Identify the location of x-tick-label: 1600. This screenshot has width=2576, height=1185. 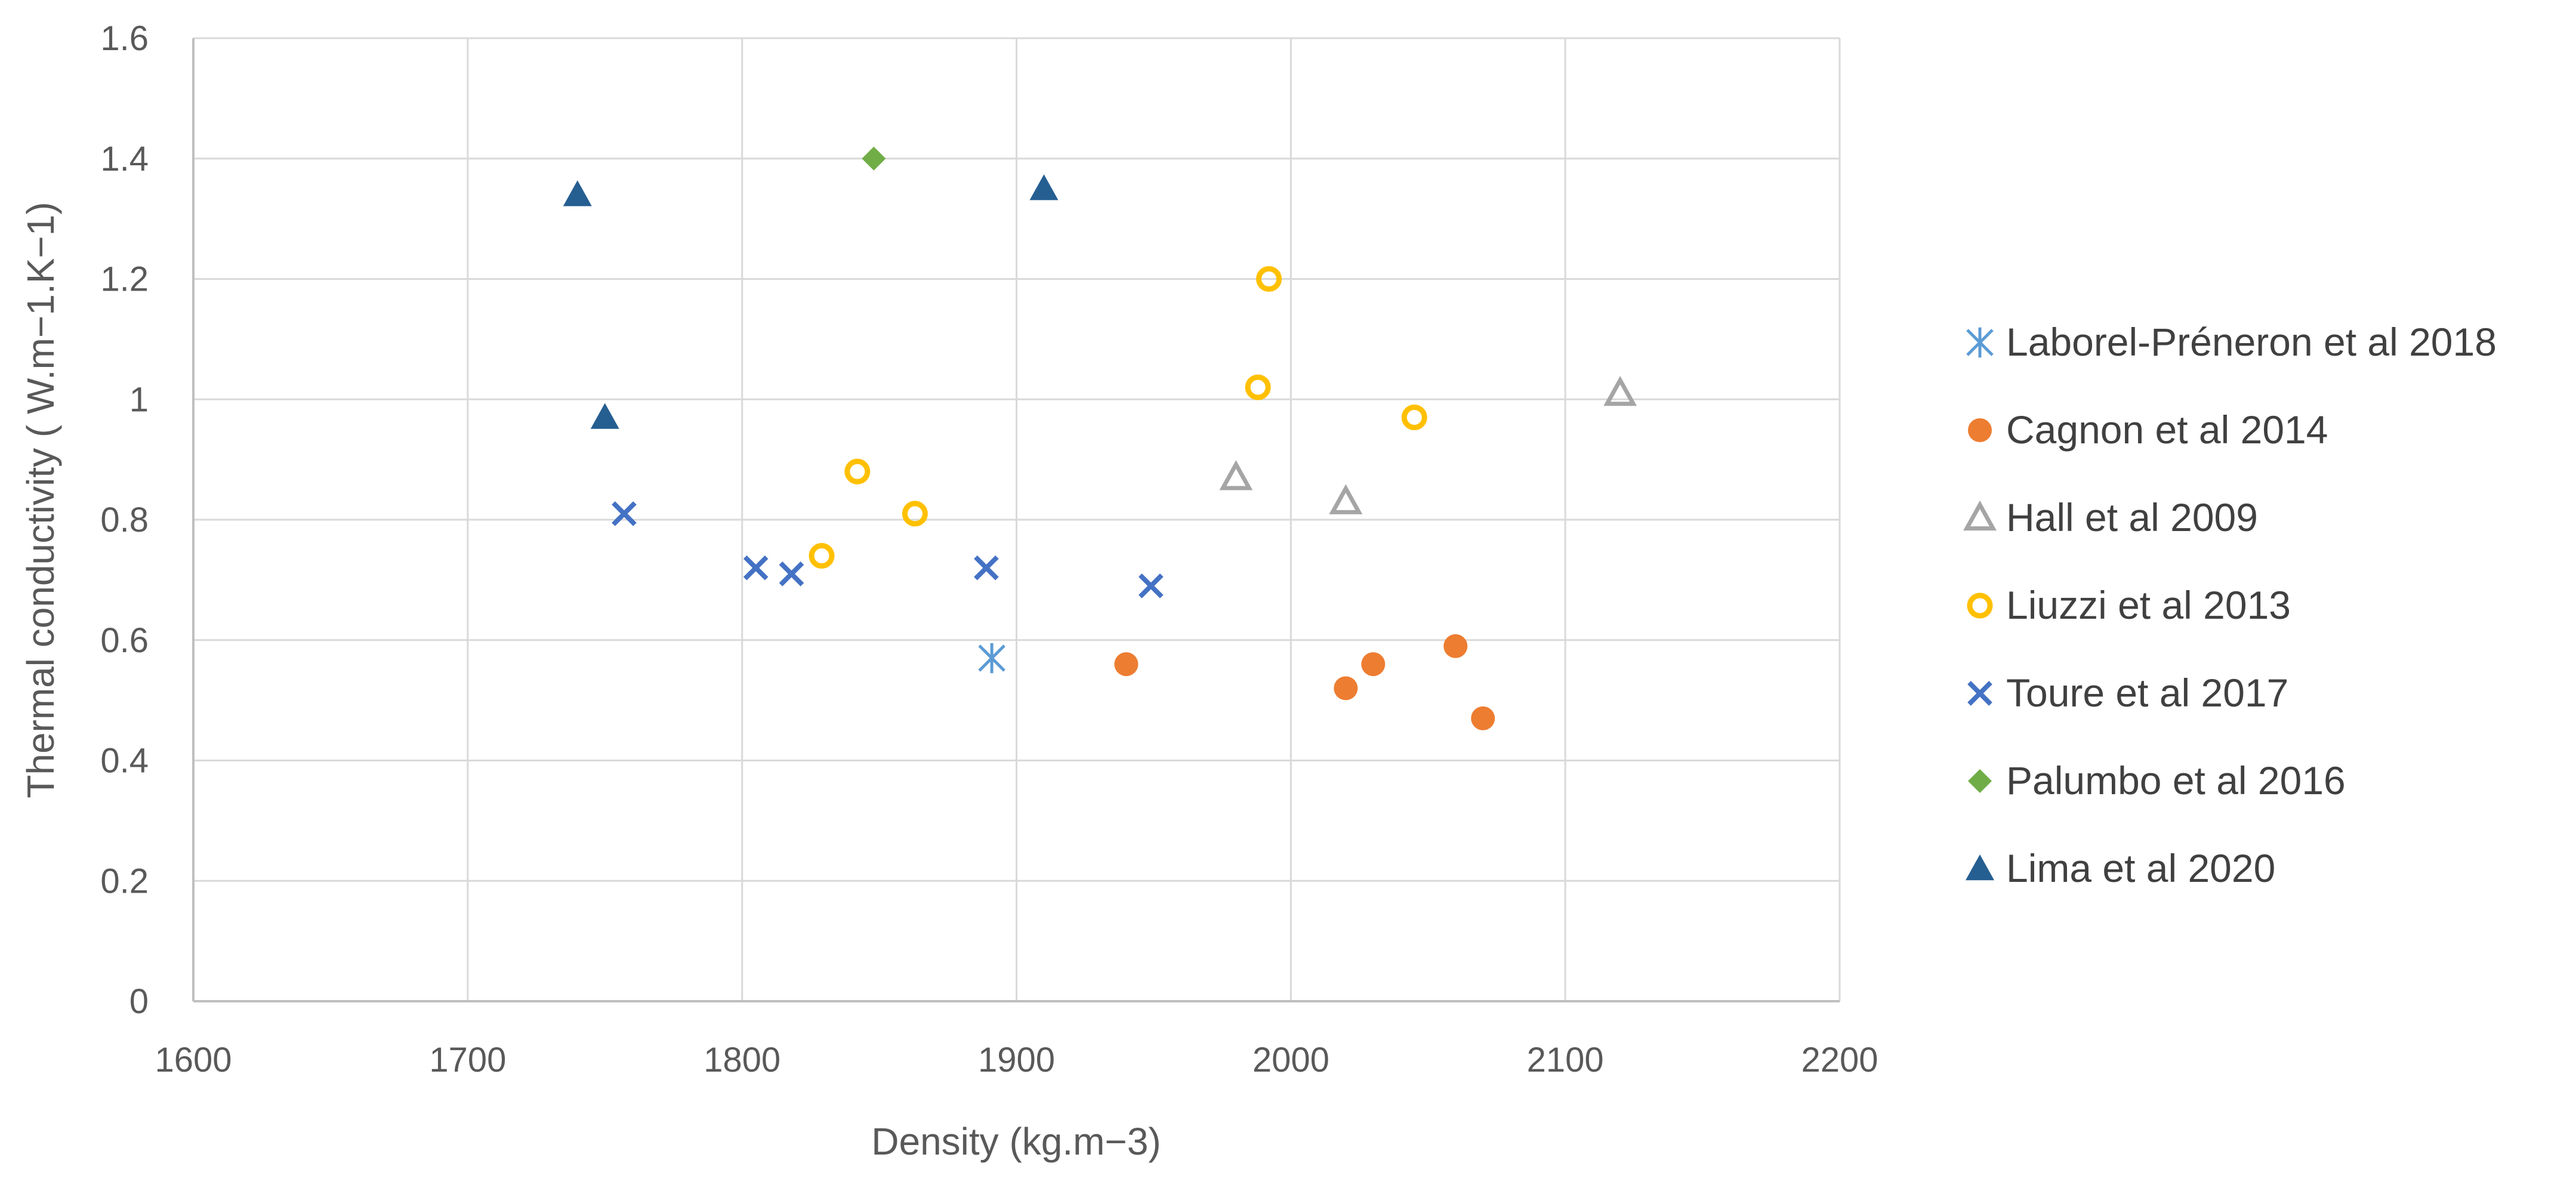
(194, 1060).